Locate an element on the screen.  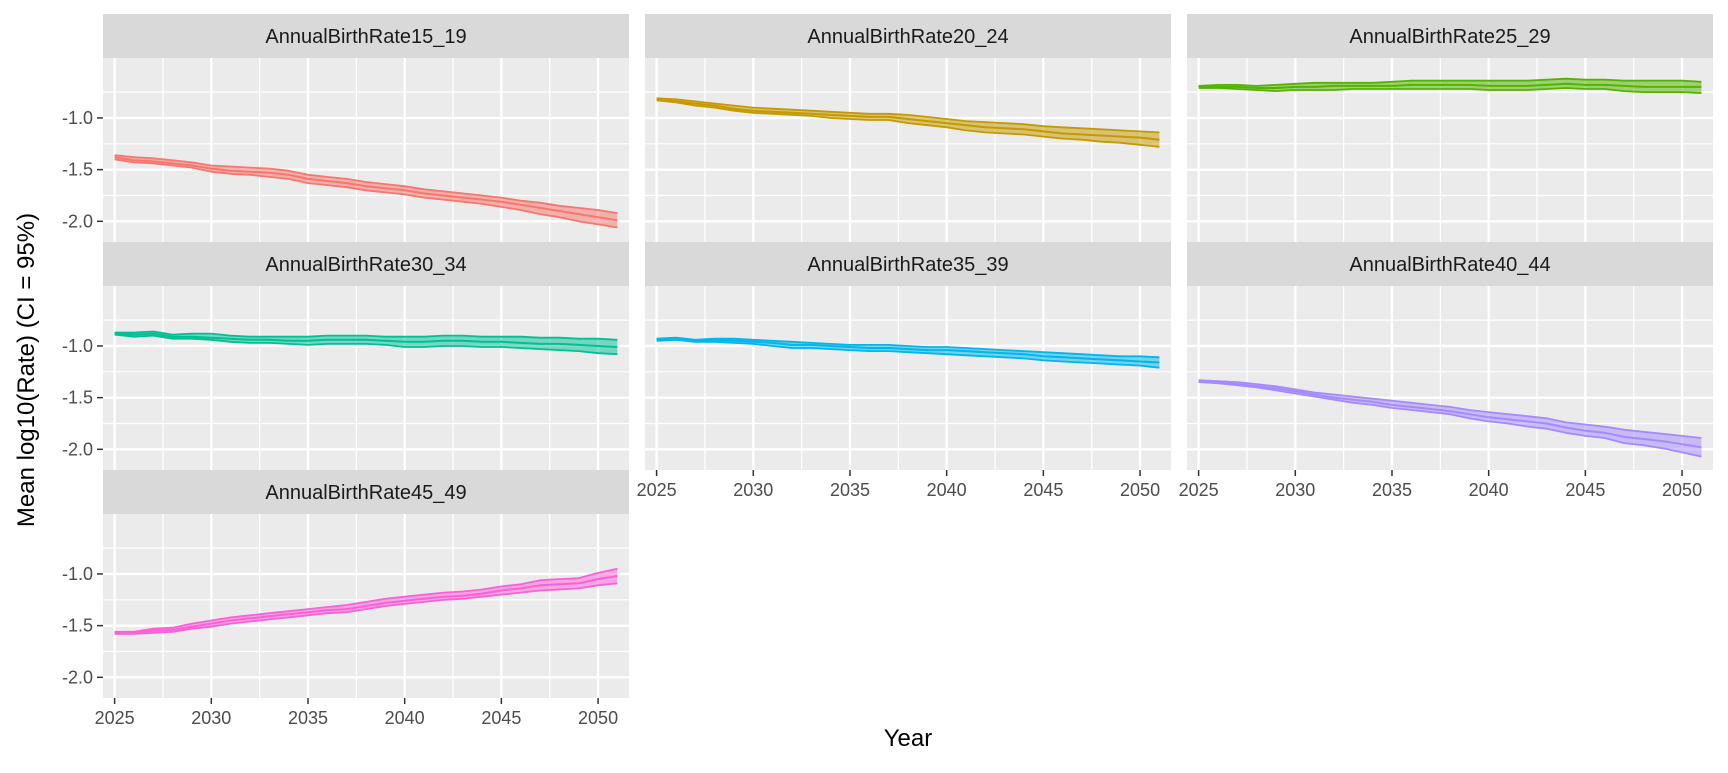
facet-title: AnnualBirthRate40_44 is located at coordinates (1449, 265).